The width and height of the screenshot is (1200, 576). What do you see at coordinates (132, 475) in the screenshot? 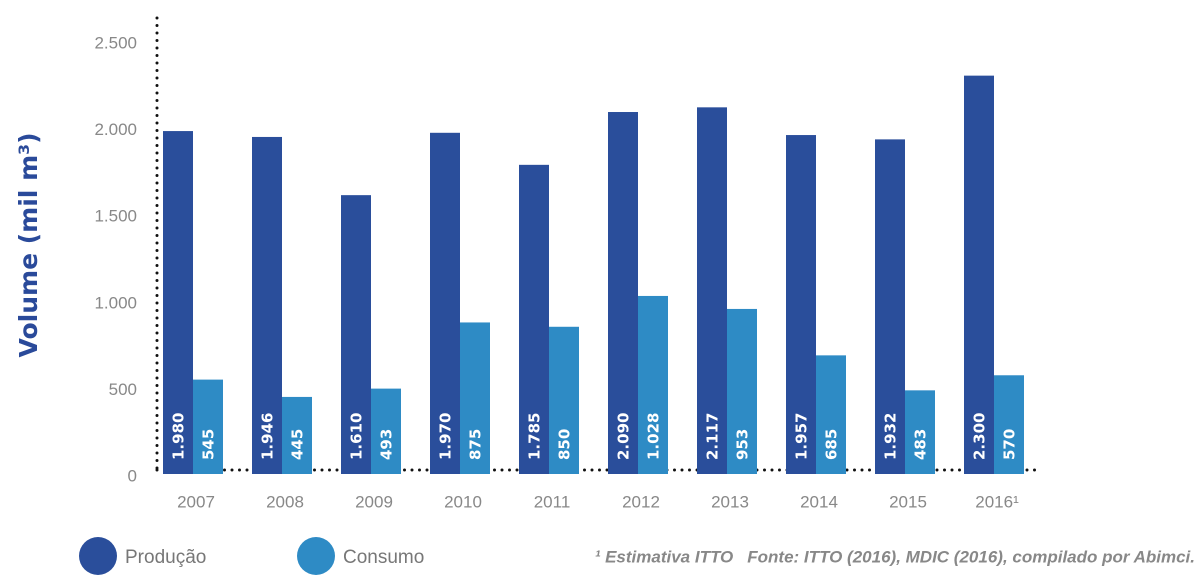
I see `y-tick-label: 0` at bounding box center [132, 475].